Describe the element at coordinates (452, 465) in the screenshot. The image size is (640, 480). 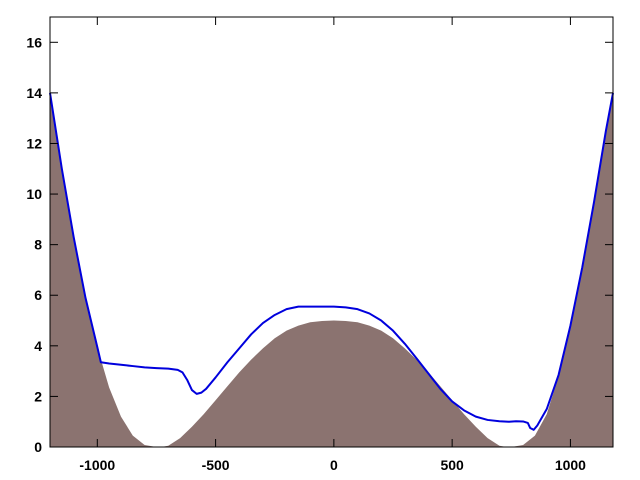
I see `x-tick-label: 500` at that location.